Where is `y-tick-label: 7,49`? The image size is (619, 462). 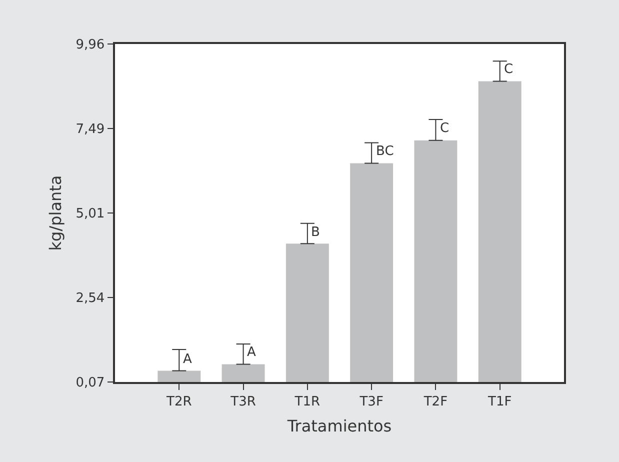
y-tick-label: 7,49 is located at coordinates (90, 129).